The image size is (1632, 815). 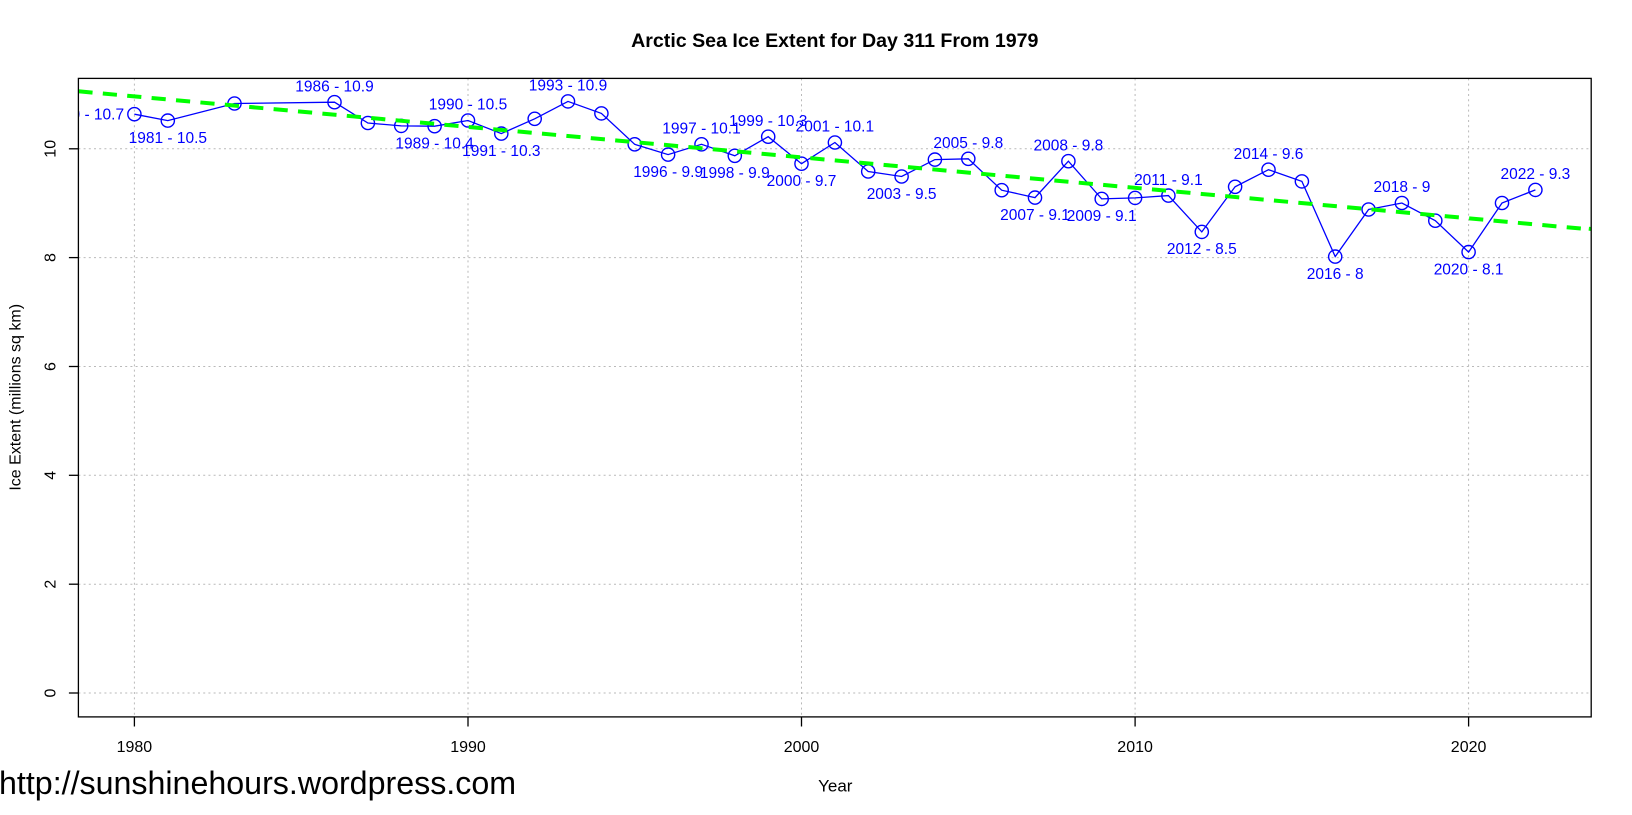 What do you see at coordinates (434, 144) in the screenshot?
I see `svg-text: 1989 - 10.4` at bounding box center [434, 144].